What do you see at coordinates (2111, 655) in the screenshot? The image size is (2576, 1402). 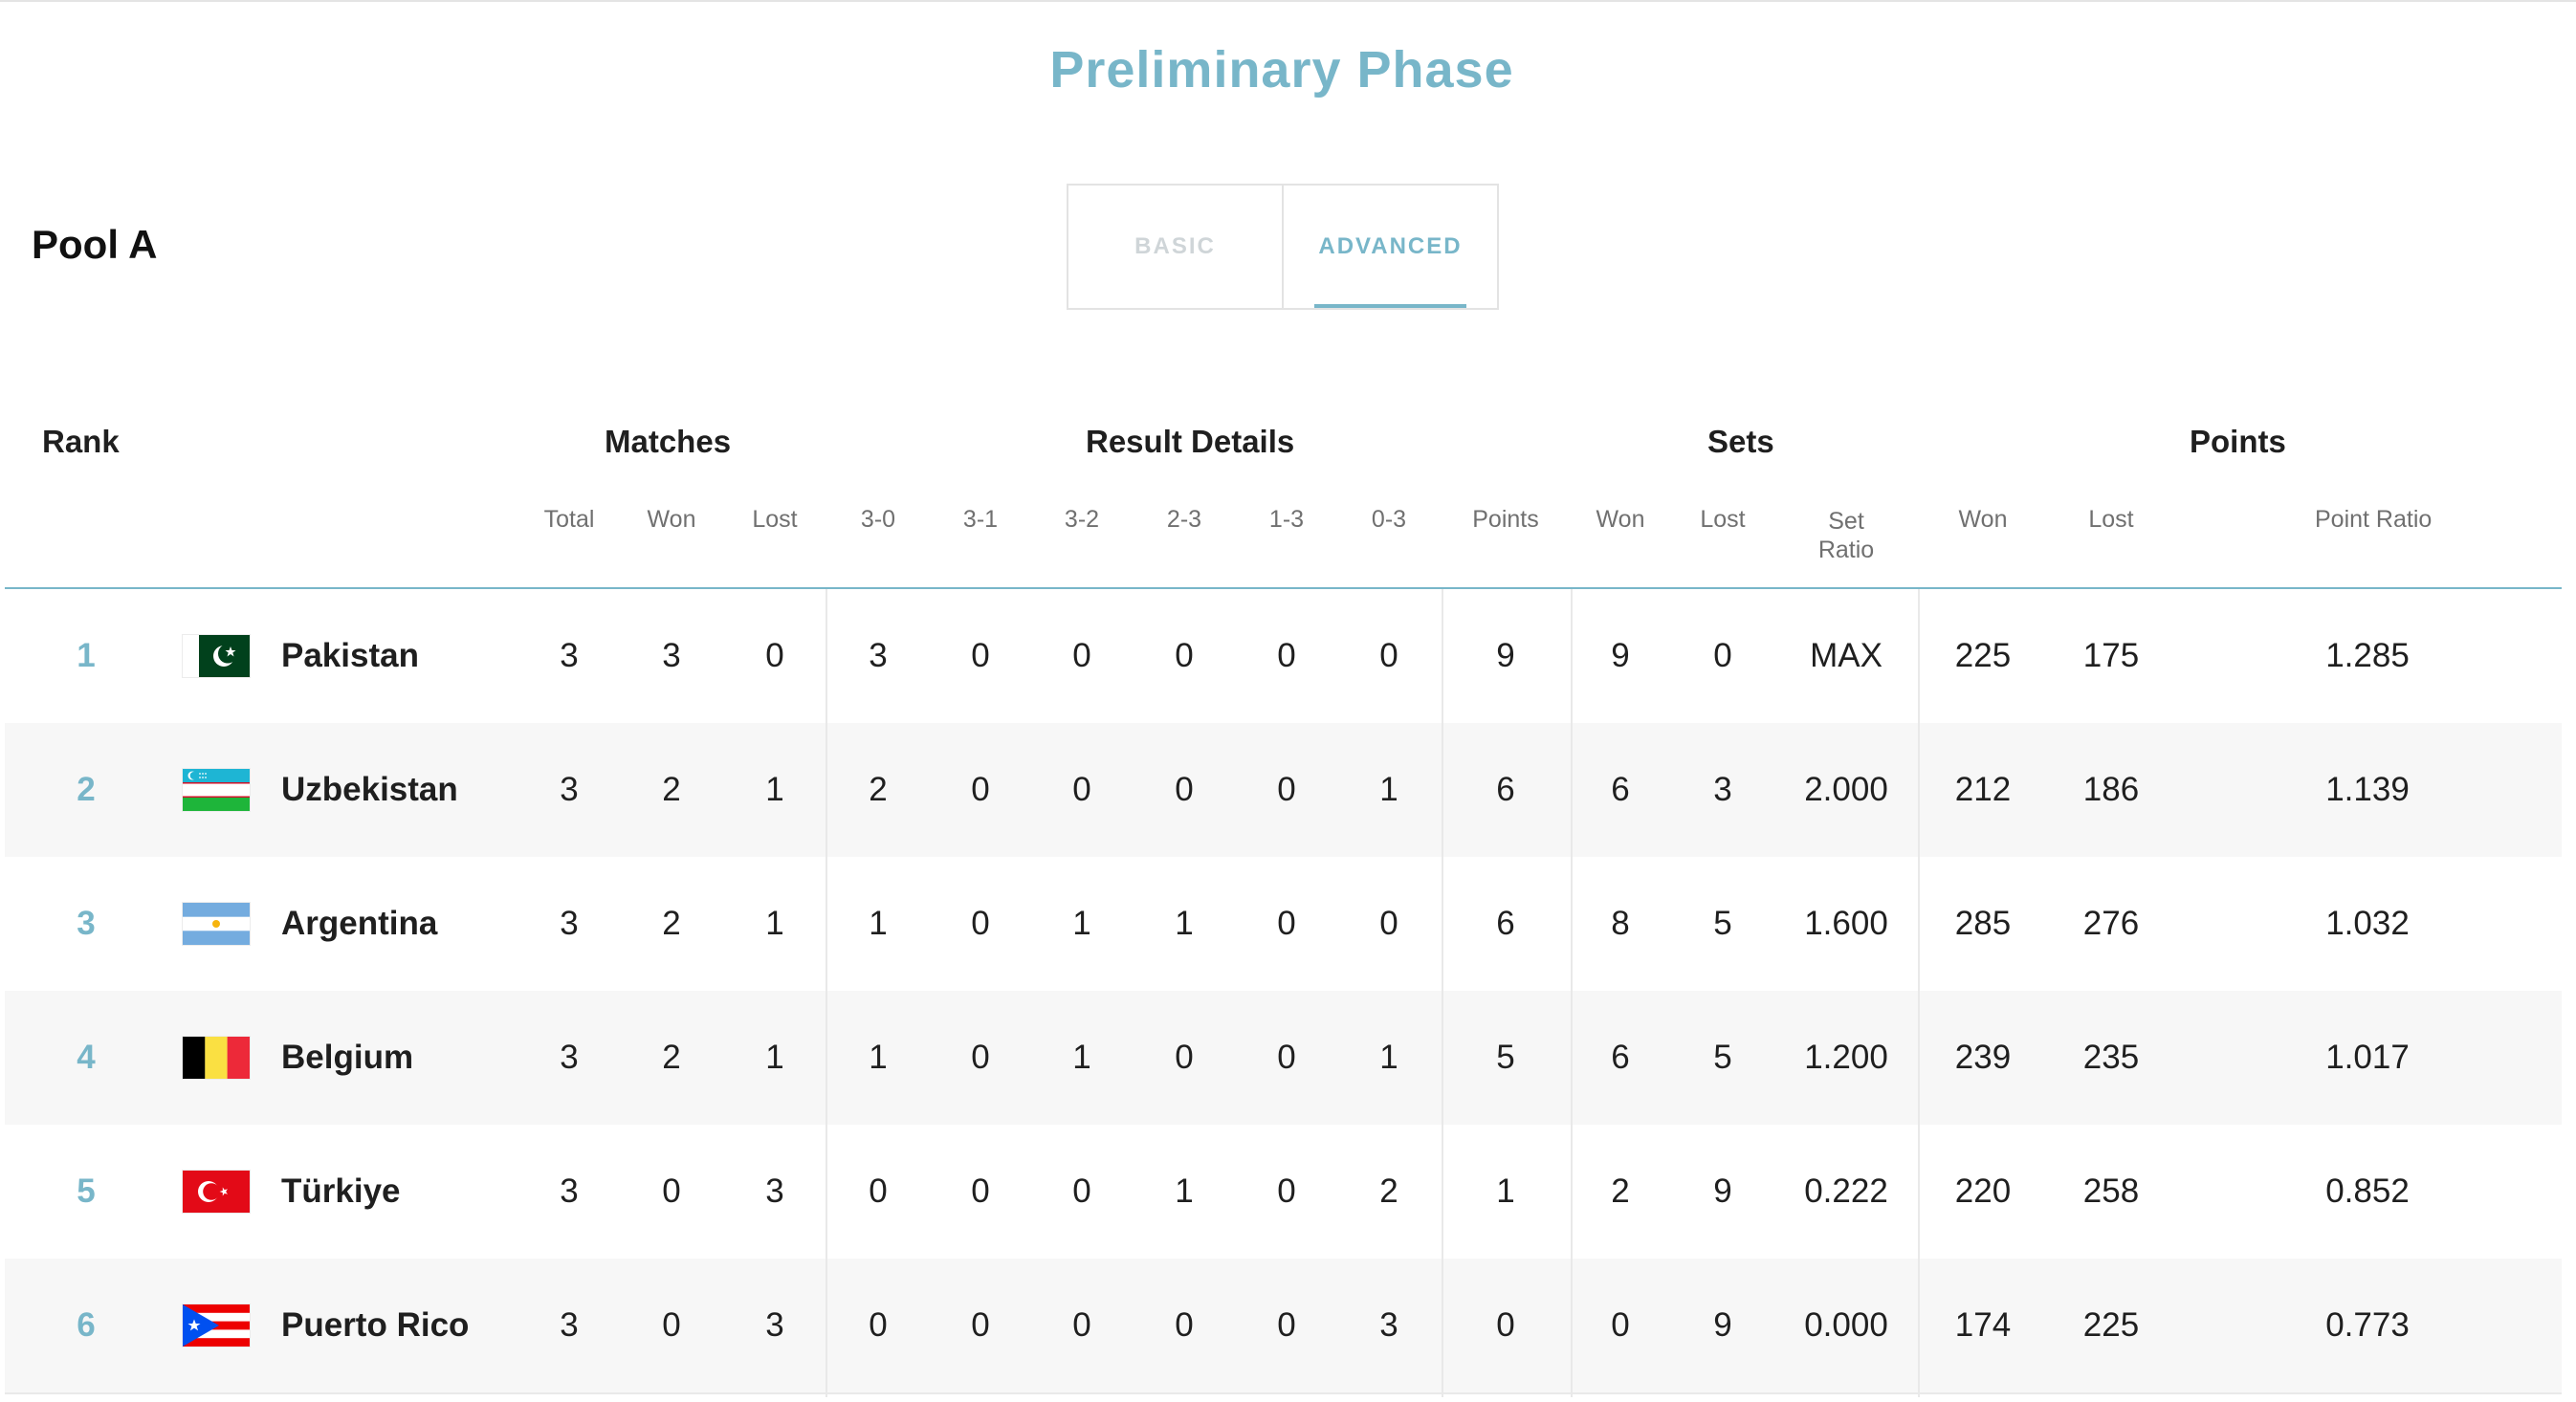 I see `points-lost: 175` at bounding box center [2111, 655].